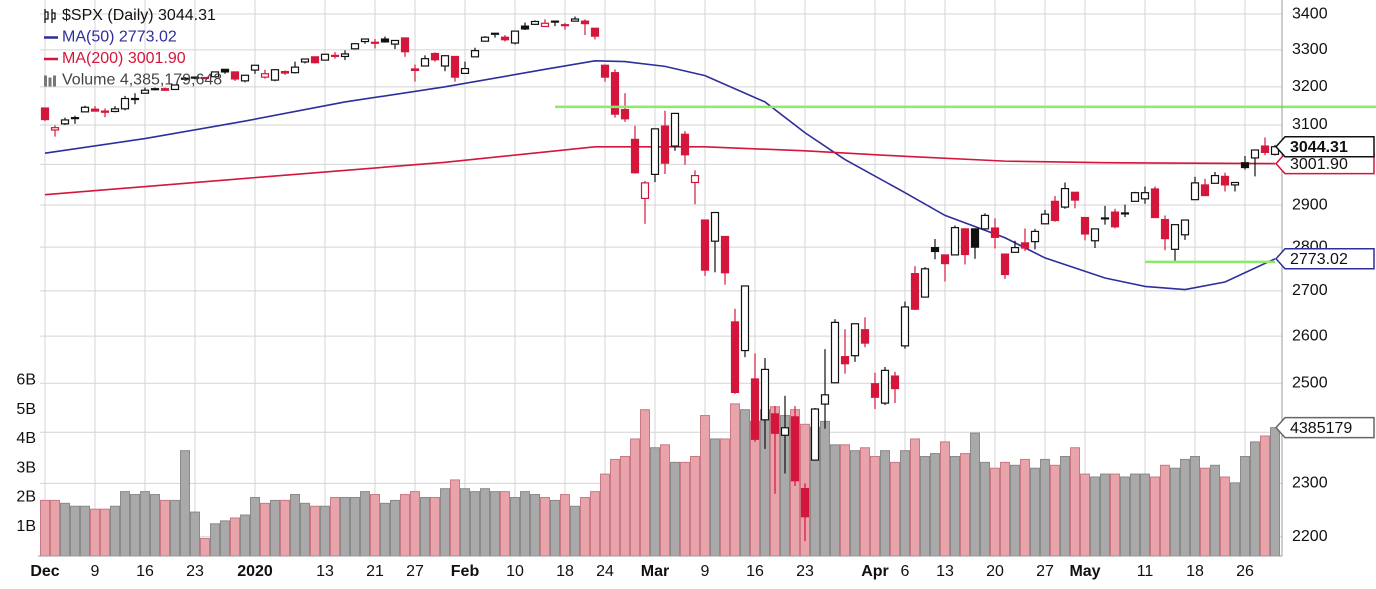 The image size is (1376, 589). What do you see at coordinates (45, 81) in the screenshot?
I see `legend-icon` at bounding box center [45, 81].